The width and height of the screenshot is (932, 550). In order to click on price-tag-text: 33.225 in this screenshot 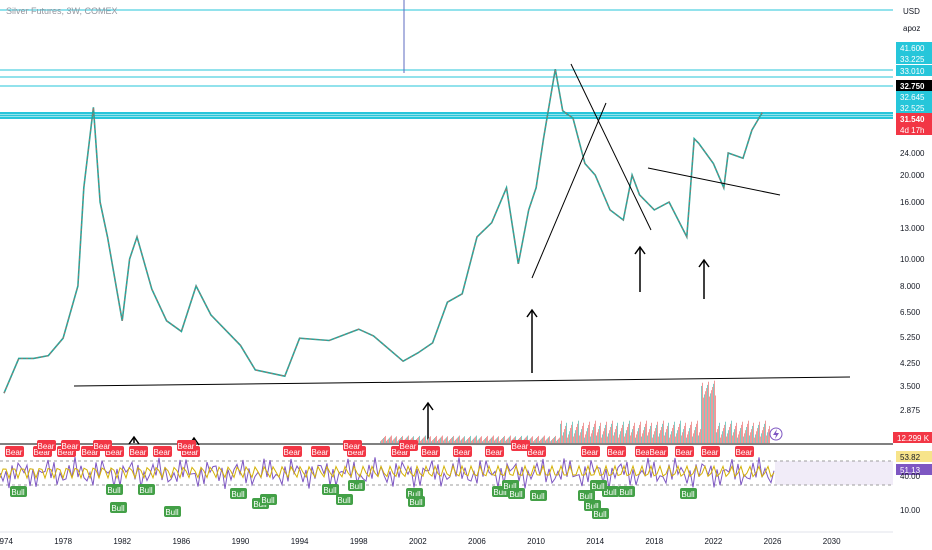, I will do `click(912, 59)`.